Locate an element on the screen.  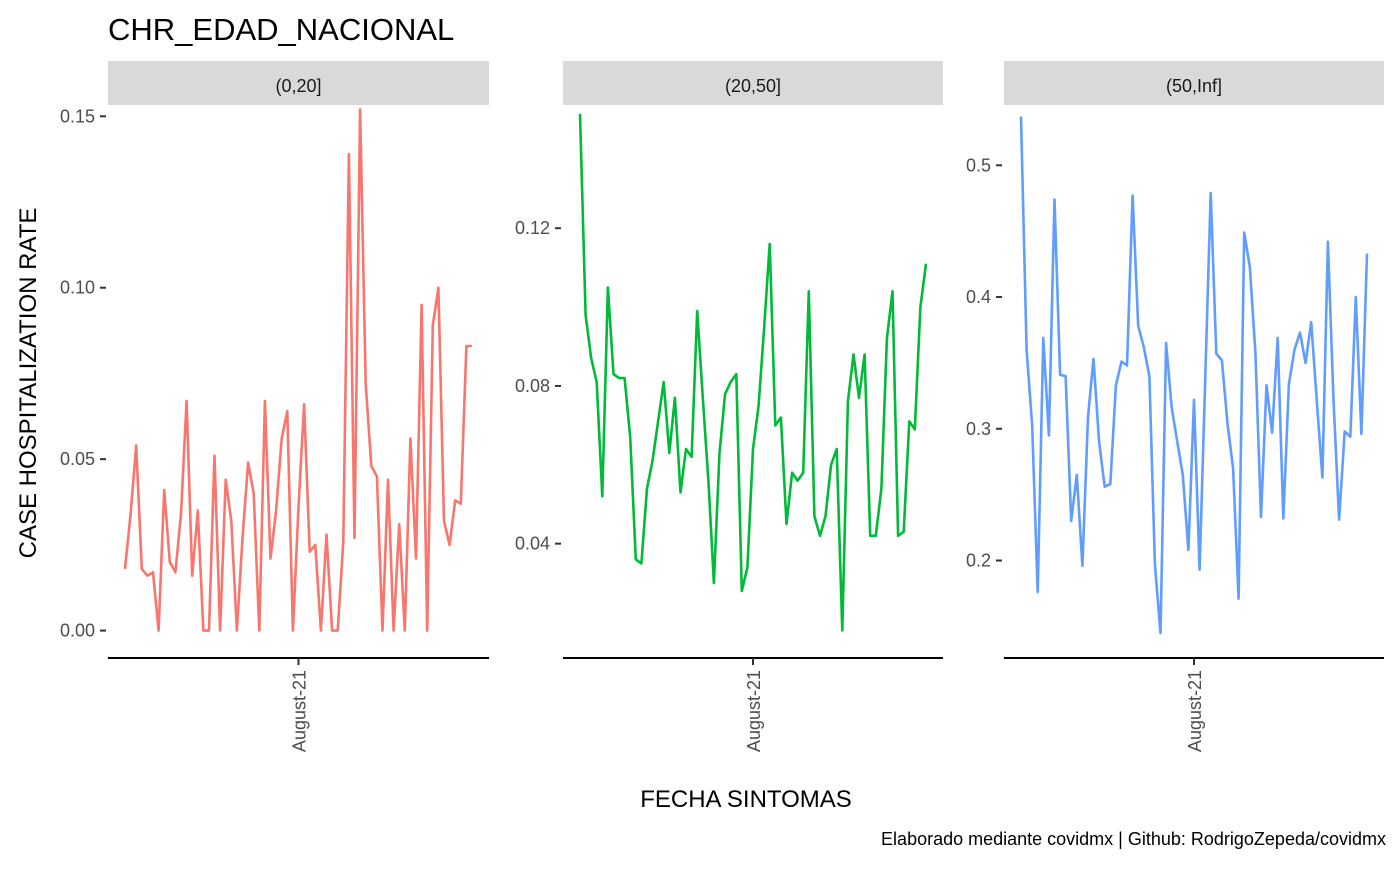
x-tick-label: August-21 is located at coordinates (754, 711).